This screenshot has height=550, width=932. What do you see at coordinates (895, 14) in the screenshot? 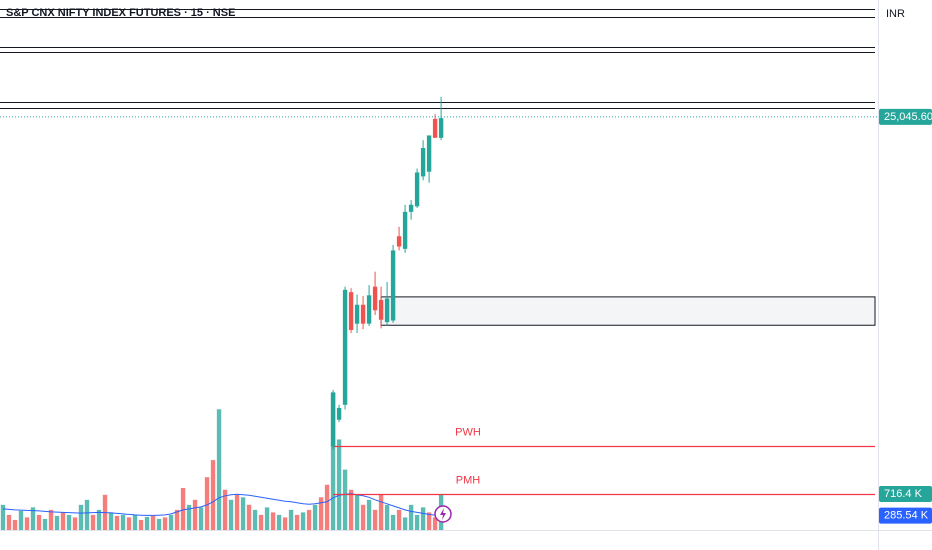
I see `currency: INR` at bounding box center [895, 14].